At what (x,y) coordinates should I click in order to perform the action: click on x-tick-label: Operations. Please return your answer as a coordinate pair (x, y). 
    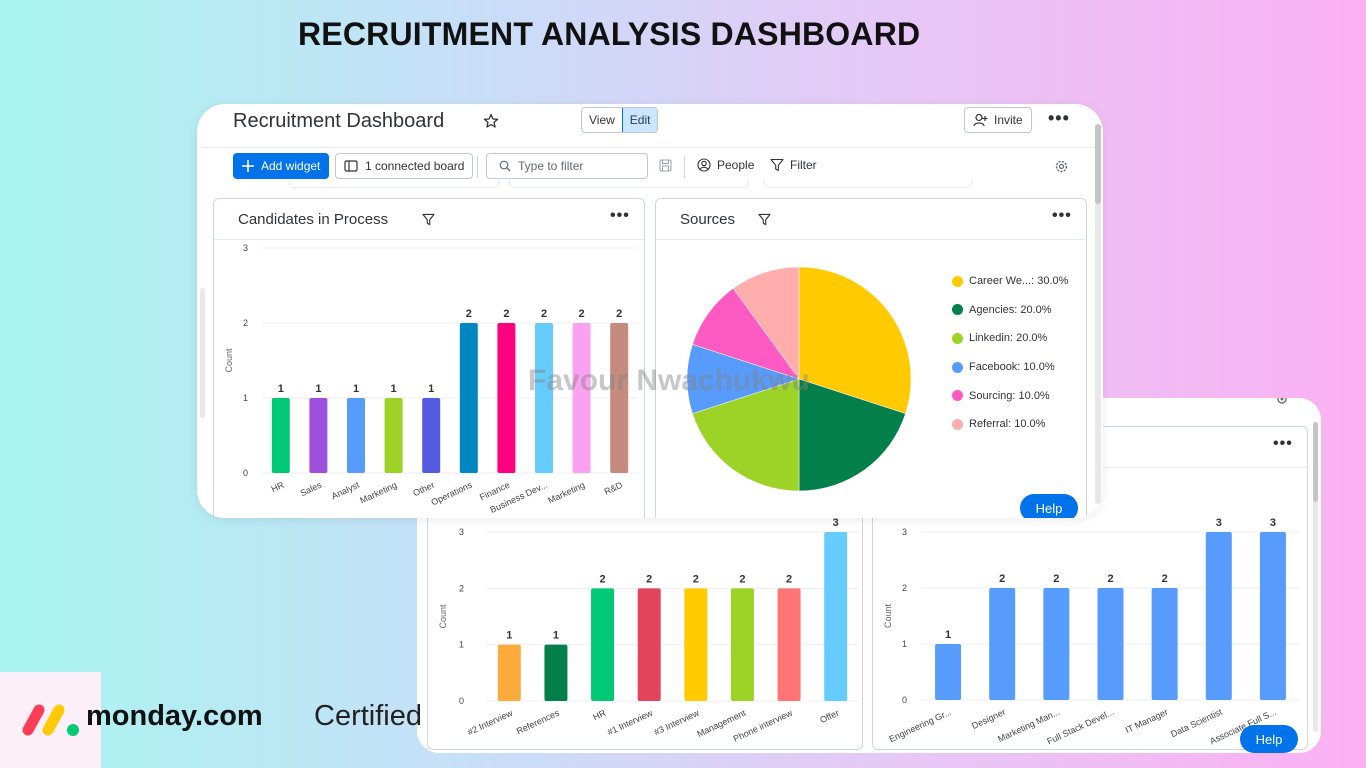
    Looking at the image, I should click on (452, 494).